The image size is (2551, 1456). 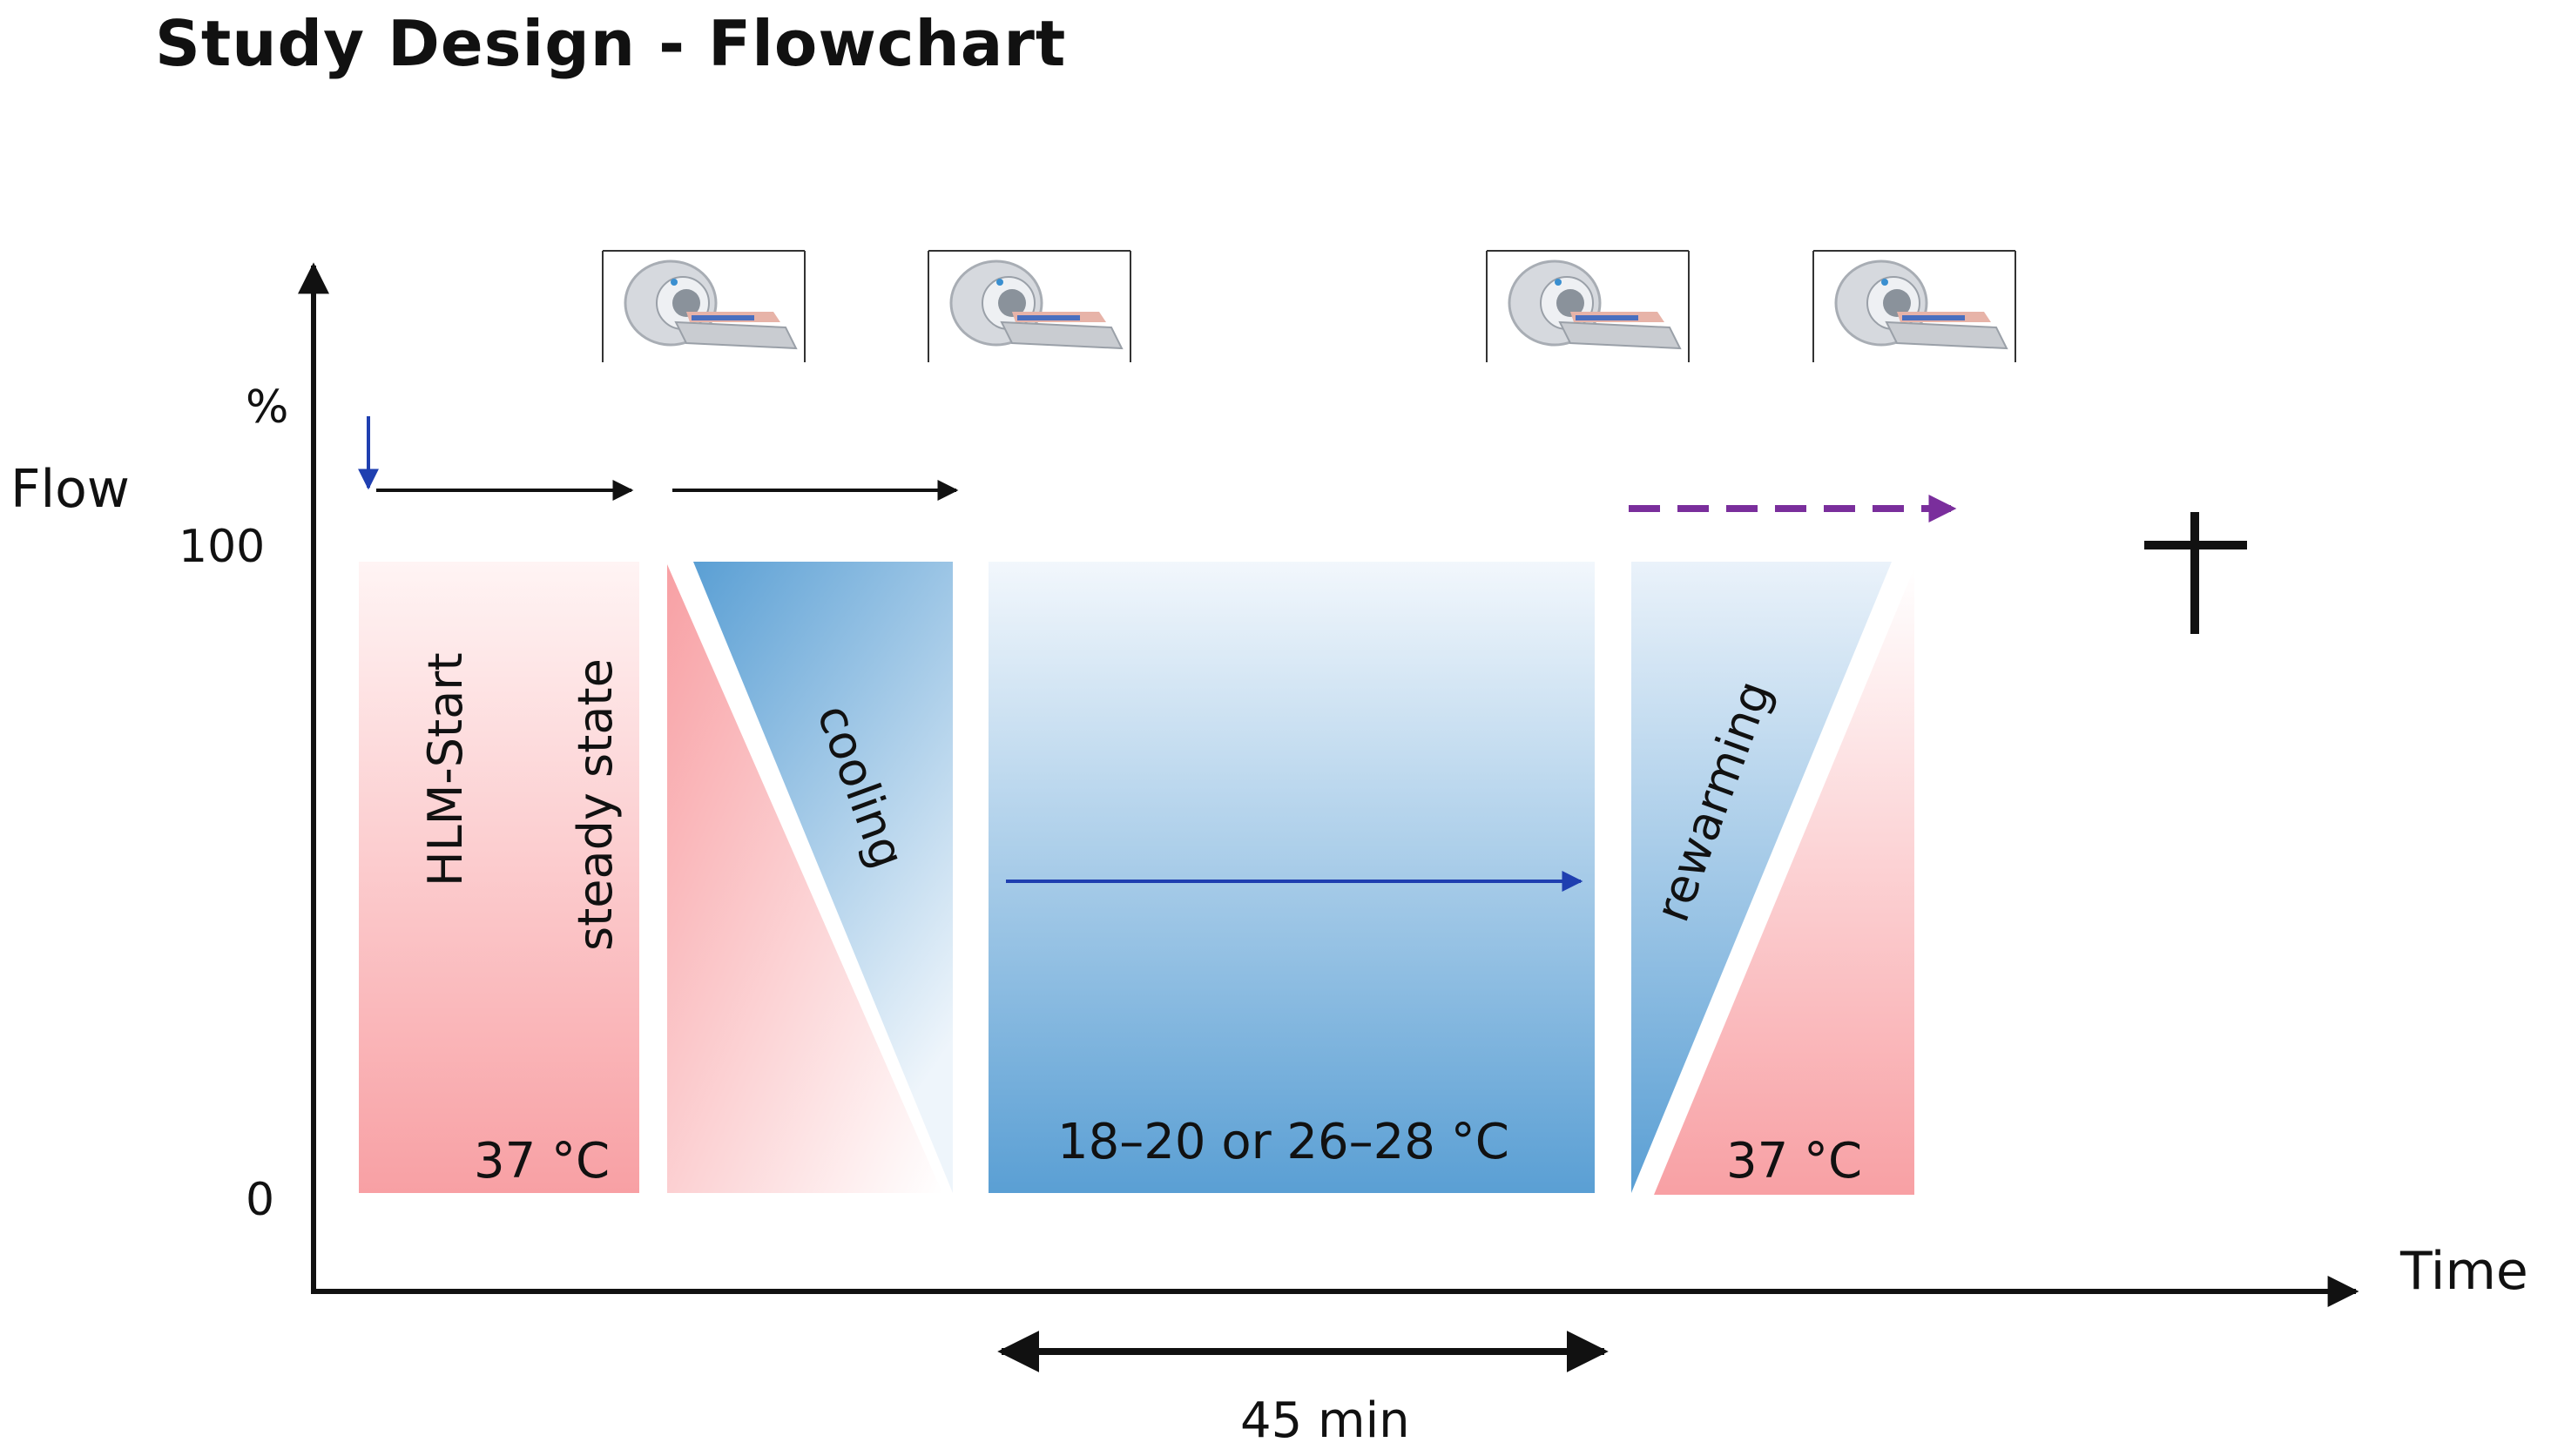 I want to click on cross-icon, so click(x=2195, y=573).